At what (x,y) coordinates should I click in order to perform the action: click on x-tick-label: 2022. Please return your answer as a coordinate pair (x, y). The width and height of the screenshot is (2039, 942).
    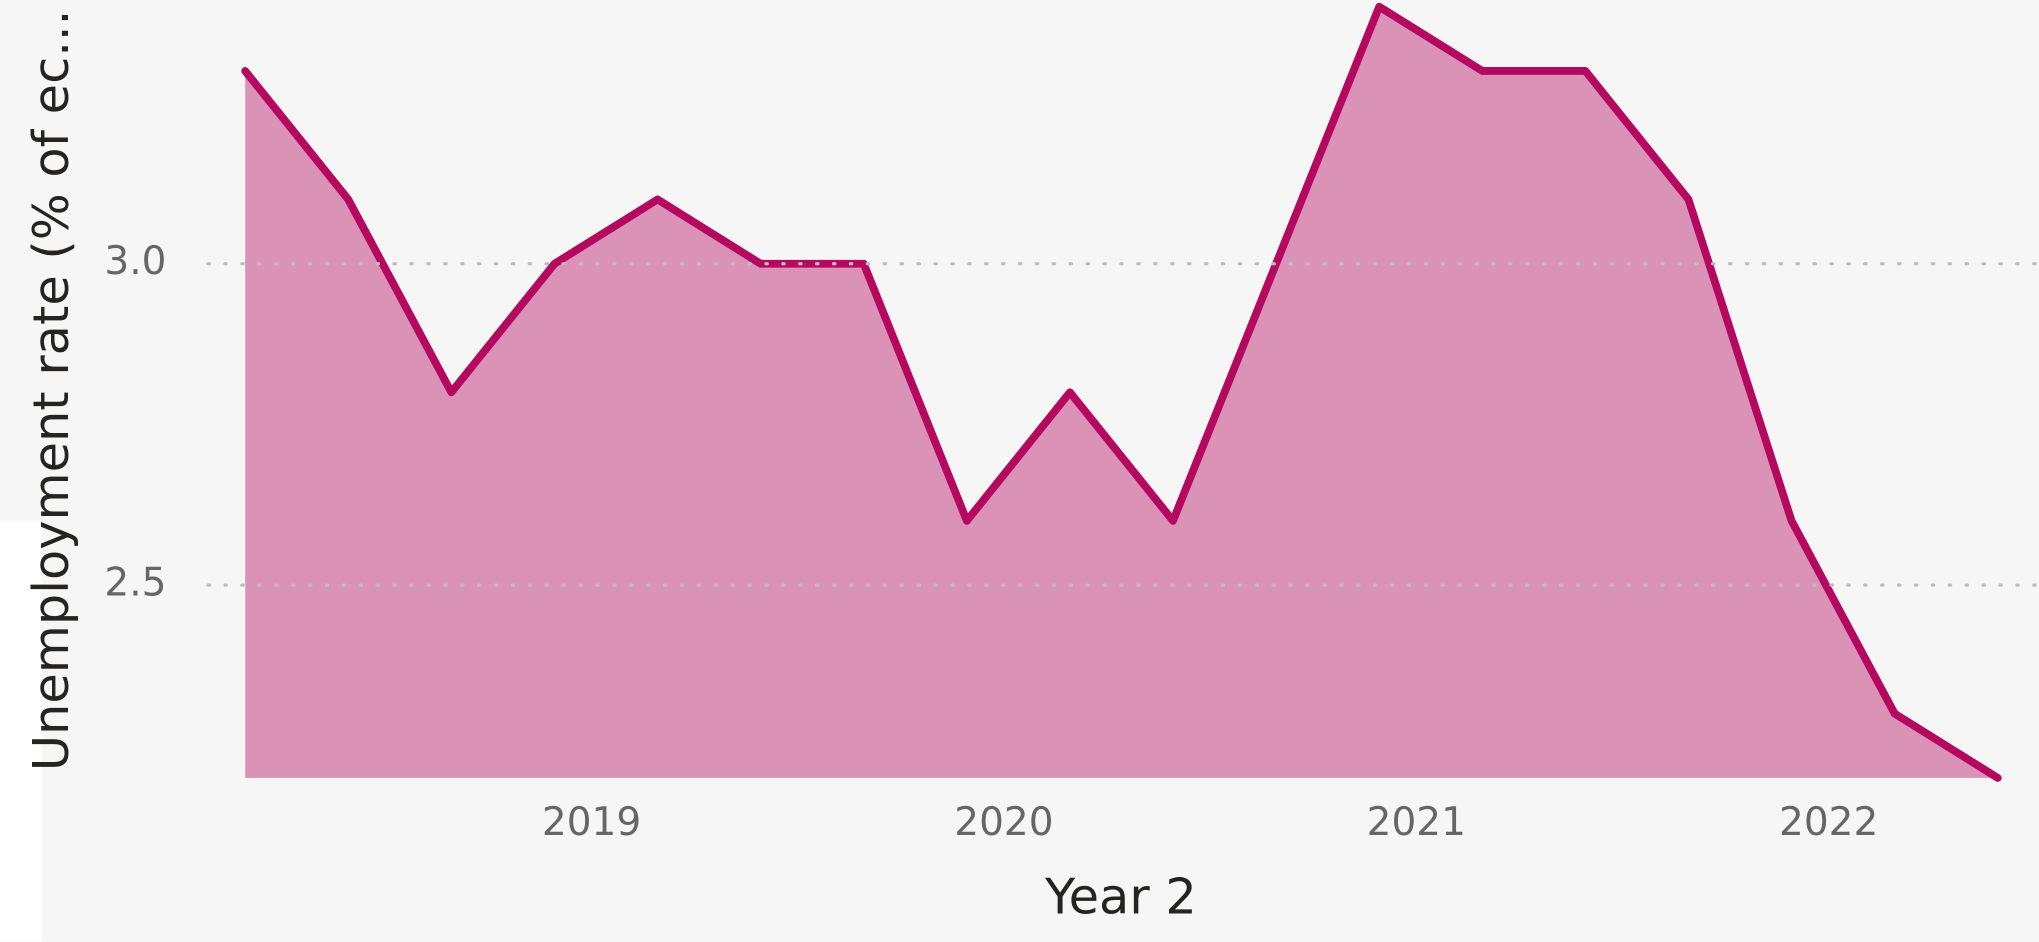
    Looking at the image, I should click on (1828, 822).